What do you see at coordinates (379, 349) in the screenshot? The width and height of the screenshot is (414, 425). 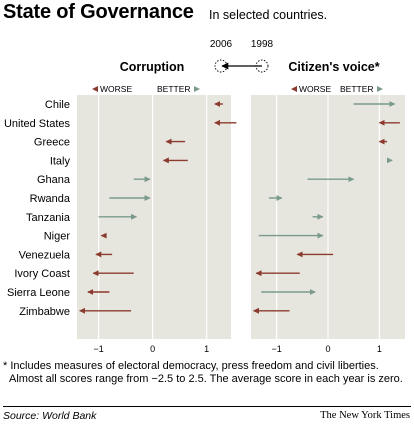 I see `voice-tick-label: 1` at bounding box center [379, 349].